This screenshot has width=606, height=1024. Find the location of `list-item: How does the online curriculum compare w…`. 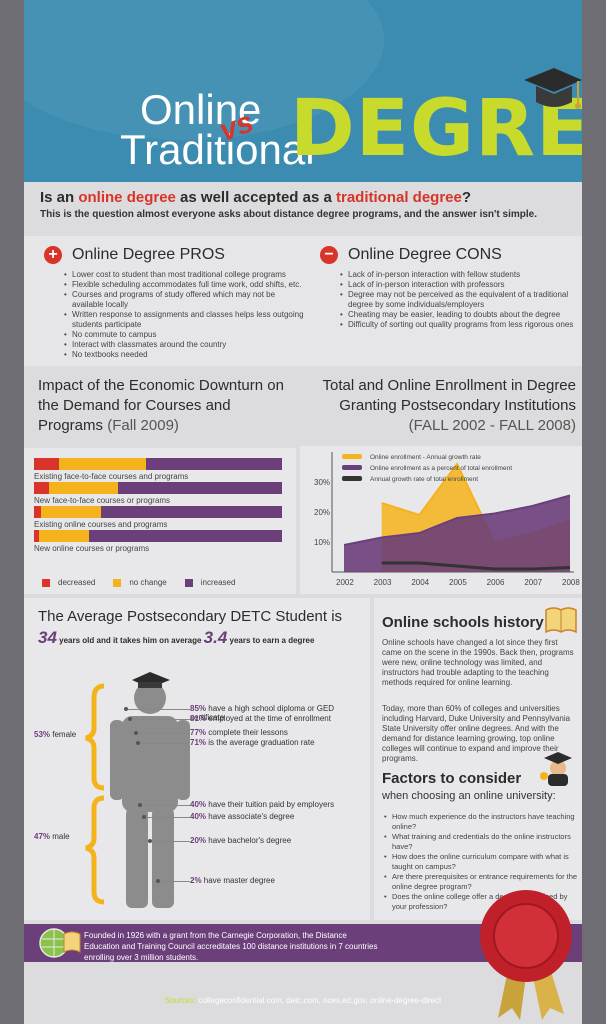

list-item: How does the online curriculum compare w… is located at coordinates (482, 861).